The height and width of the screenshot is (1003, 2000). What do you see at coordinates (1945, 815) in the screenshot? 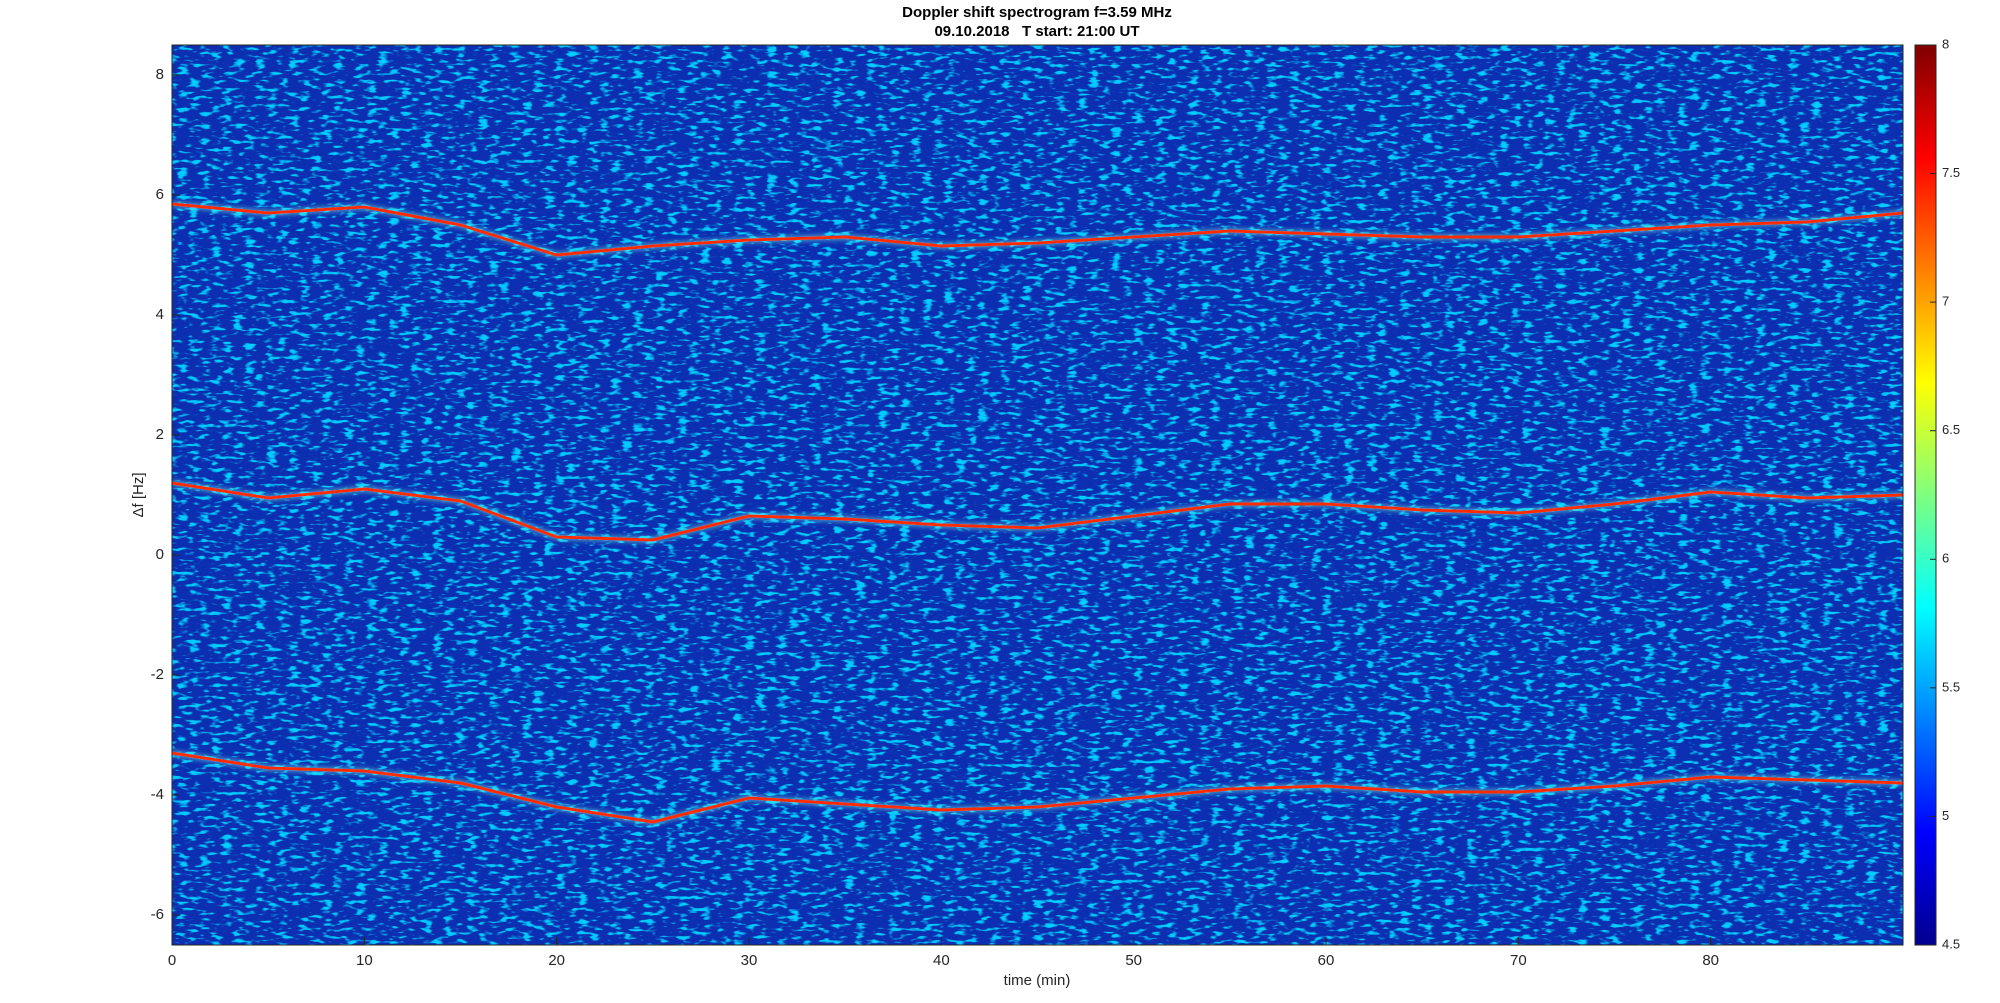
I see `colorbar-tick-label: 5` at bounding box center [1945, 815].